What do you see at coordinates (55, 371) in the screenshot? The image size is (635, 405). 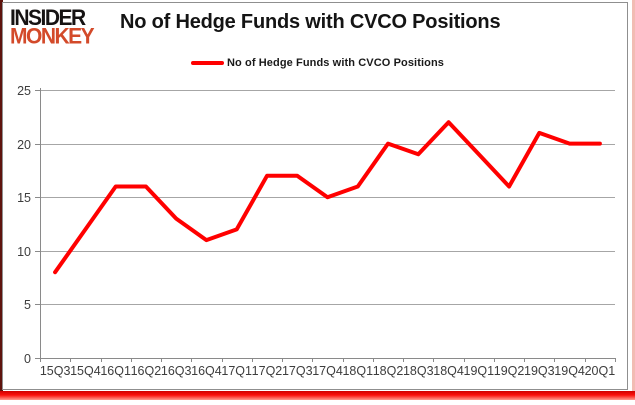 I see `x-tick-label: 15Q3` at bounding box center [55, 371].